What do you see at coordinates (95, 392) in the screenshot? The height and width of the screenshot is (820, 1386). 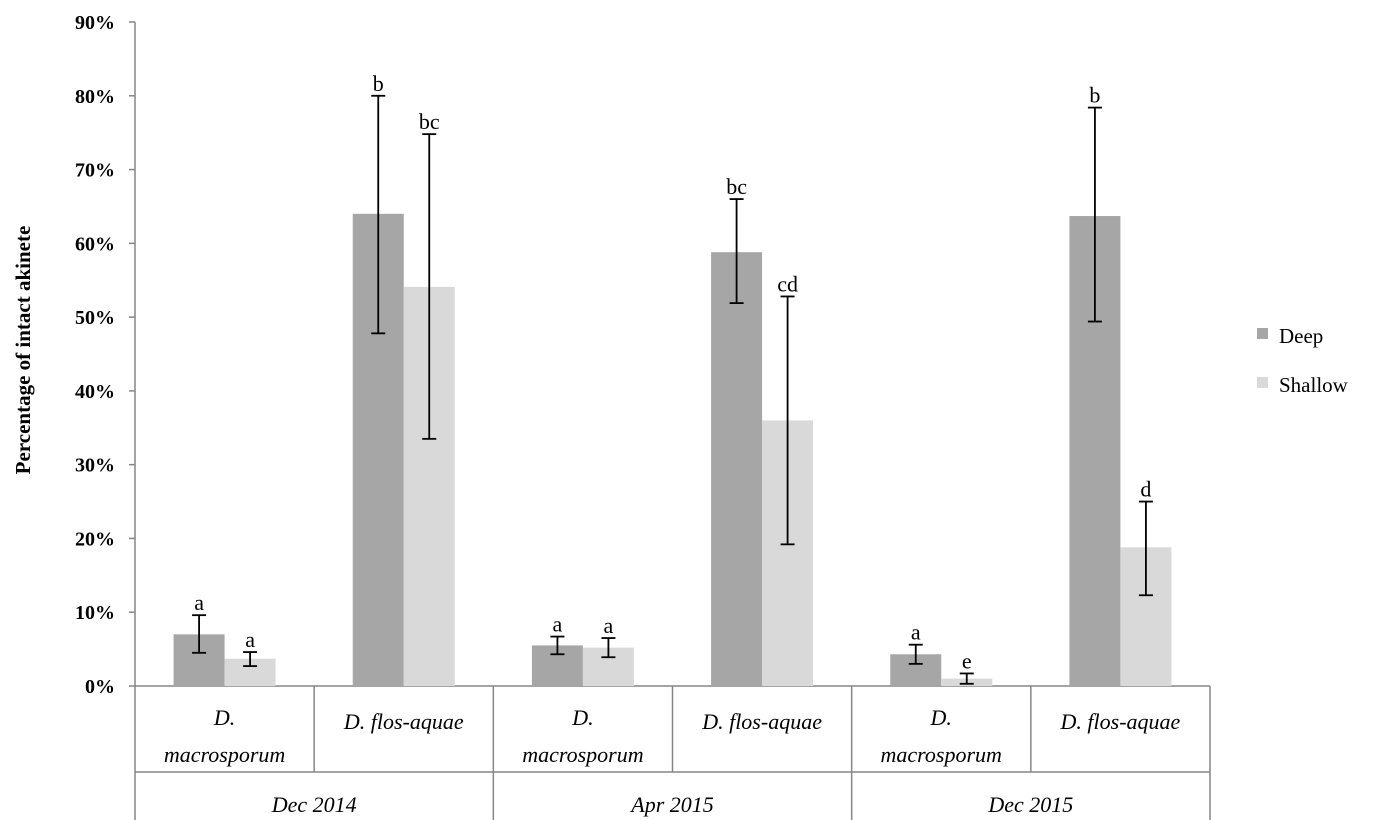 I see `y-tick-label: 40%` at bounding box center [95, 392].